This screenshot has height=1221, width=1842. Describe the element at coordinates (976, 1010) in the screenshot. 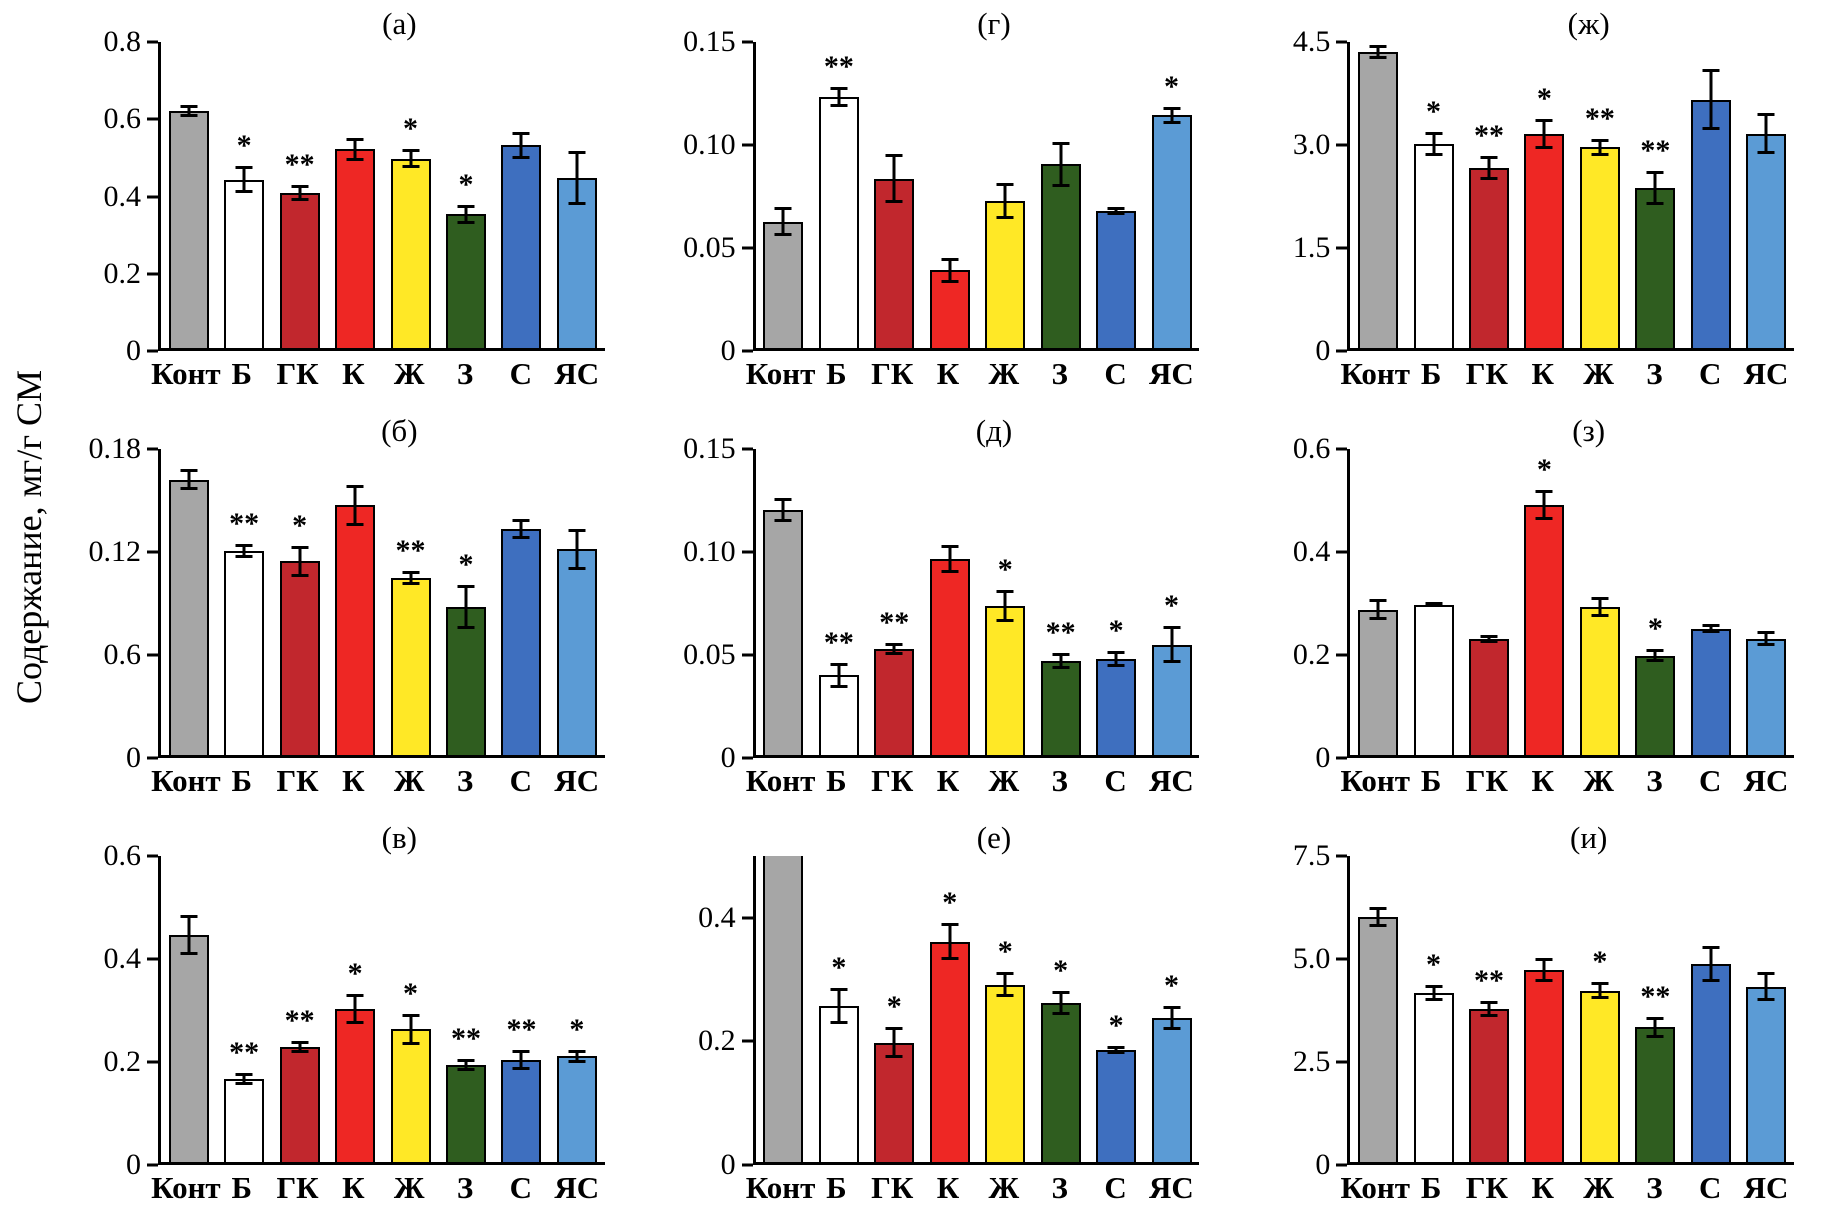

I see `plot-area: * * * * * * *` at that location.